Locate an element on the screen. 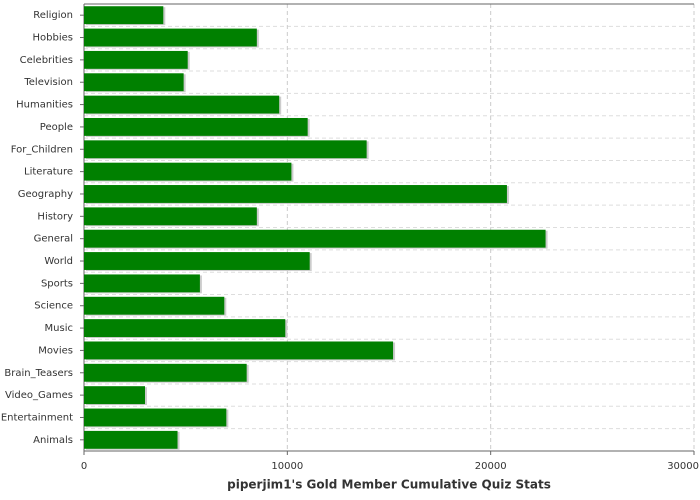 This screenshot has width=700, height=500. y-tick-label: Brain_Teasers is located at coordinates (38, 373).